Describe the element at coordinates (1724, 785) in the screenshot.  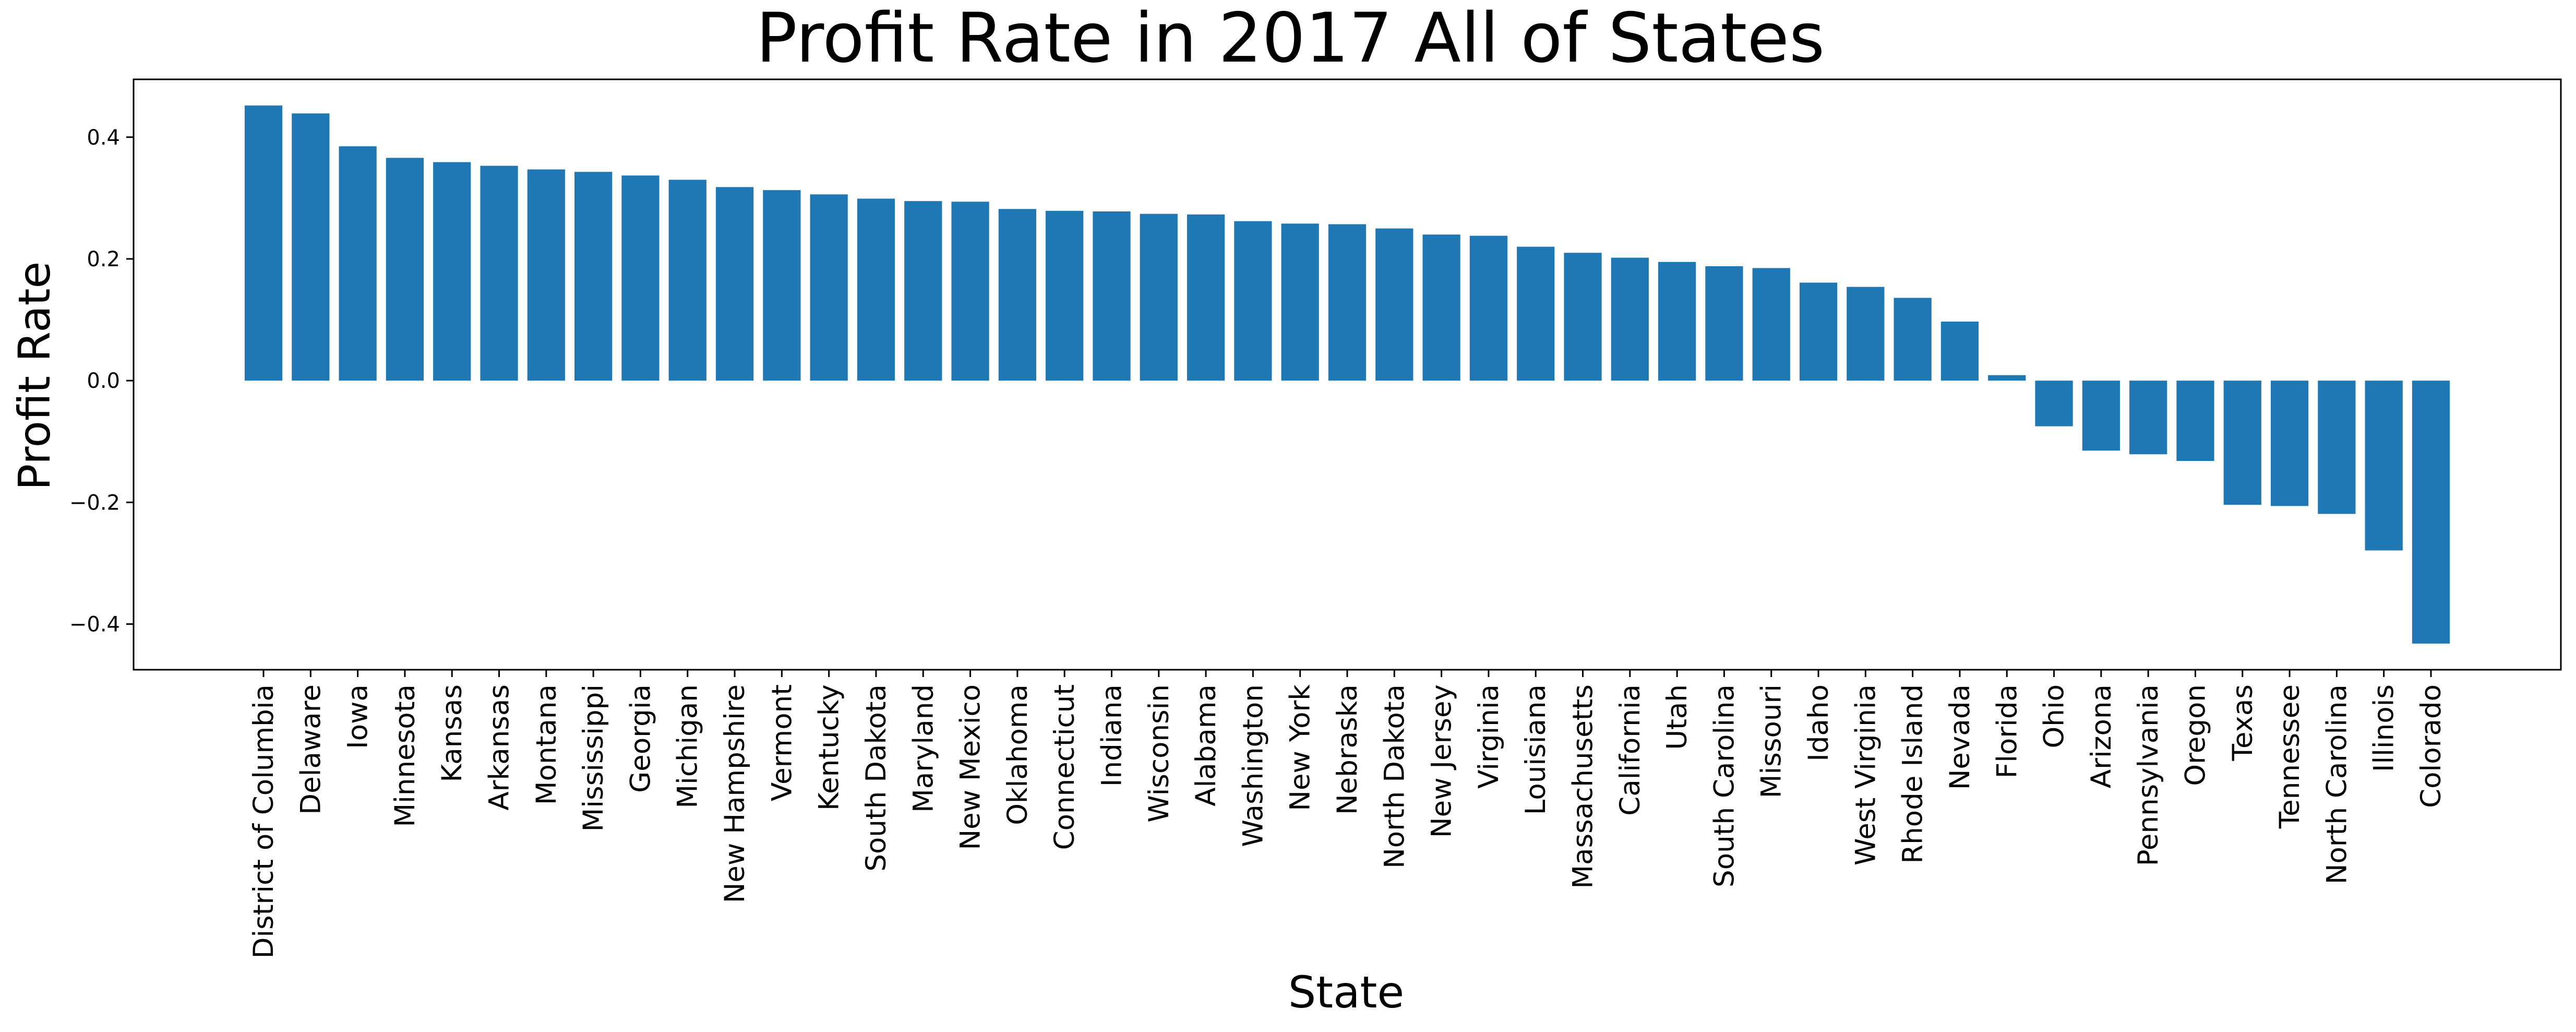
I see `x-tick-label: South Carolina` at that location.